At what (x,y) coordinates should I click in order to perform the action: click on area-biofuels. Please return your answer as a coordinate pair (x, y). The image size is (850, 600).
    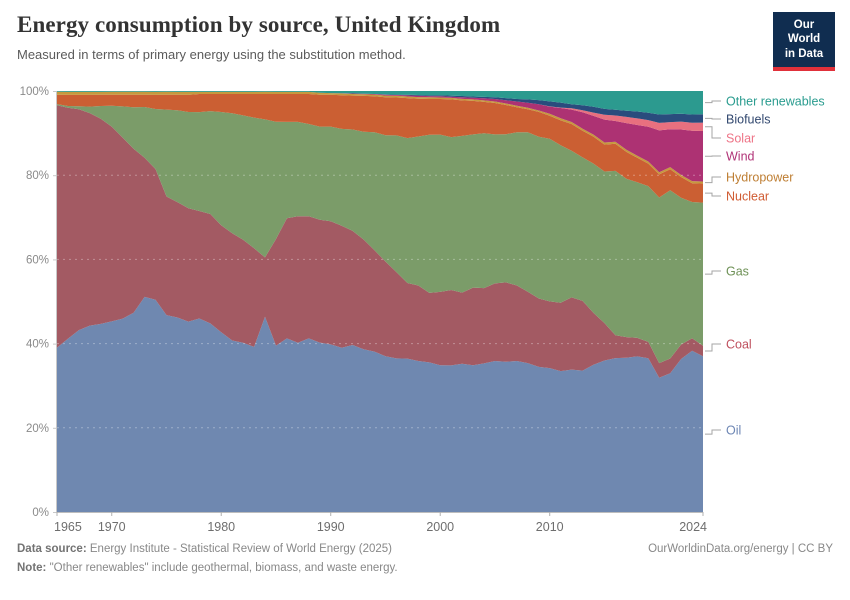
    Looking at the image, I should click on (380, 107).